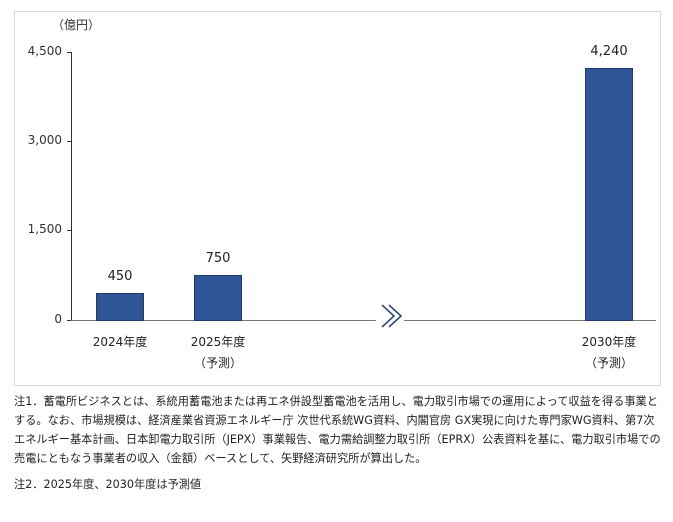 The width and height of the screenshot is (673, 522). I want to click on y-tick-0: 0, so click(58, 319).